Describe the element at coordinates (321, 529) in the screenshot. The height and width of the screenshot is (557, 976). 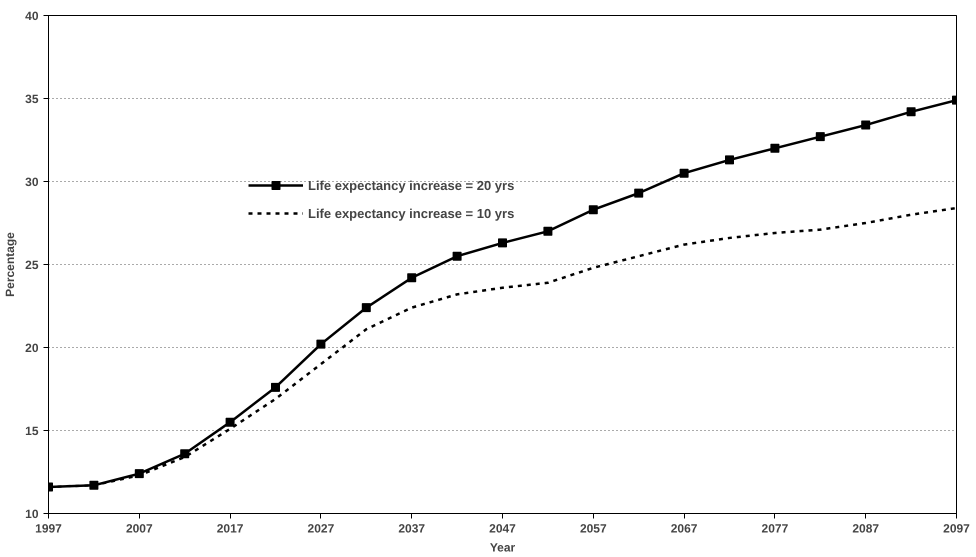
I see `x-tick-label: 2027` at that location.